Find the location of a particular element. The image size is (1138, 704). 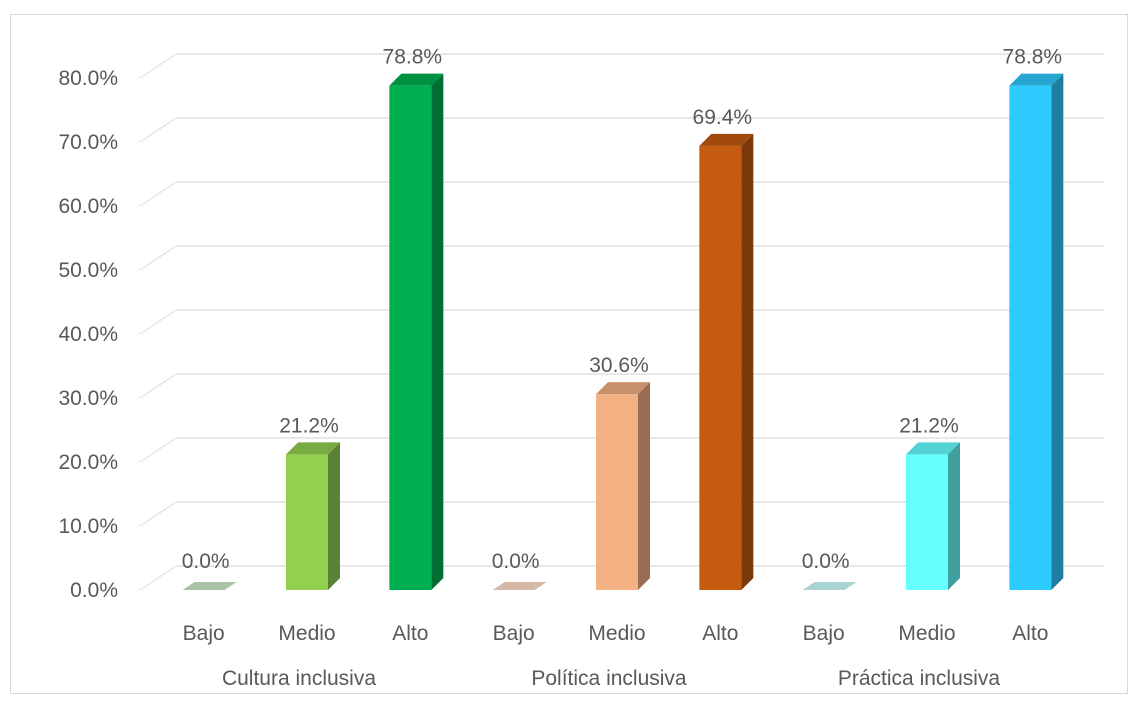

x-group-label: Política inclusiva is located at coordinates (609, 678).